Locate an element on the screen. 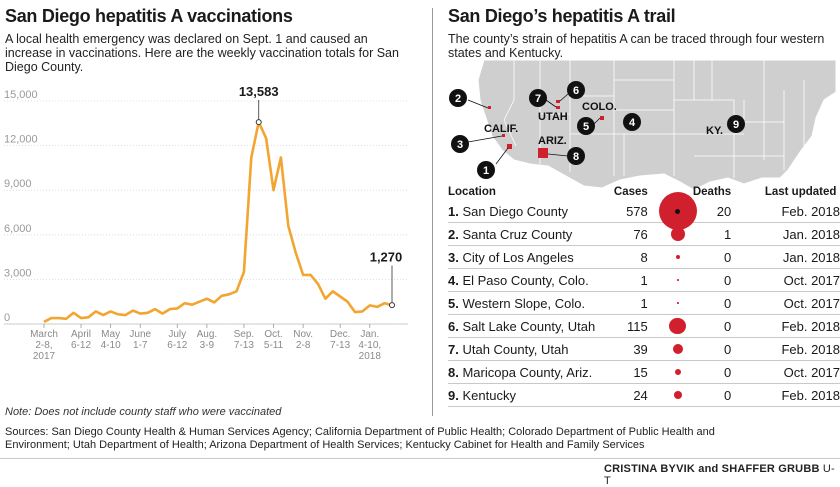 The image size is (840, 487). table-row: 6. Salt Lake County, Utah 115 0 Feb. 2018 is located at coordinates (644, 326).